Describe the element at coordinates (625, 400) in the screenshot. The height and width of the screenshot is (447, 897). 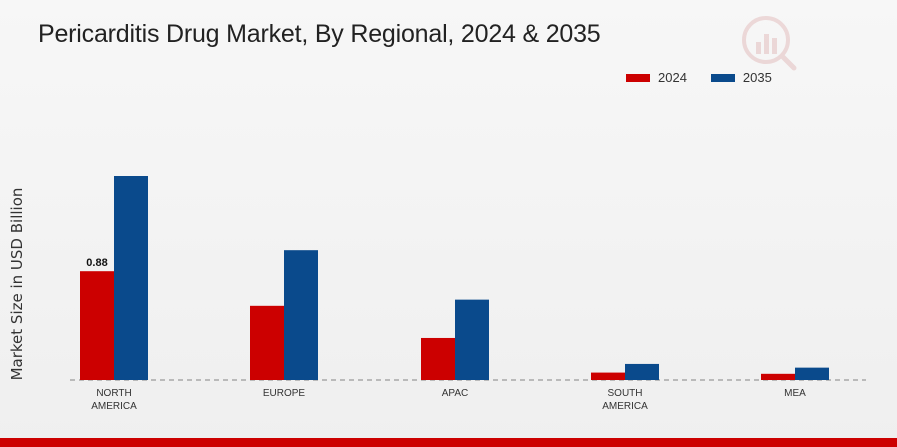
I see `x-tick-label: SOUTH AMERICA` at that location.